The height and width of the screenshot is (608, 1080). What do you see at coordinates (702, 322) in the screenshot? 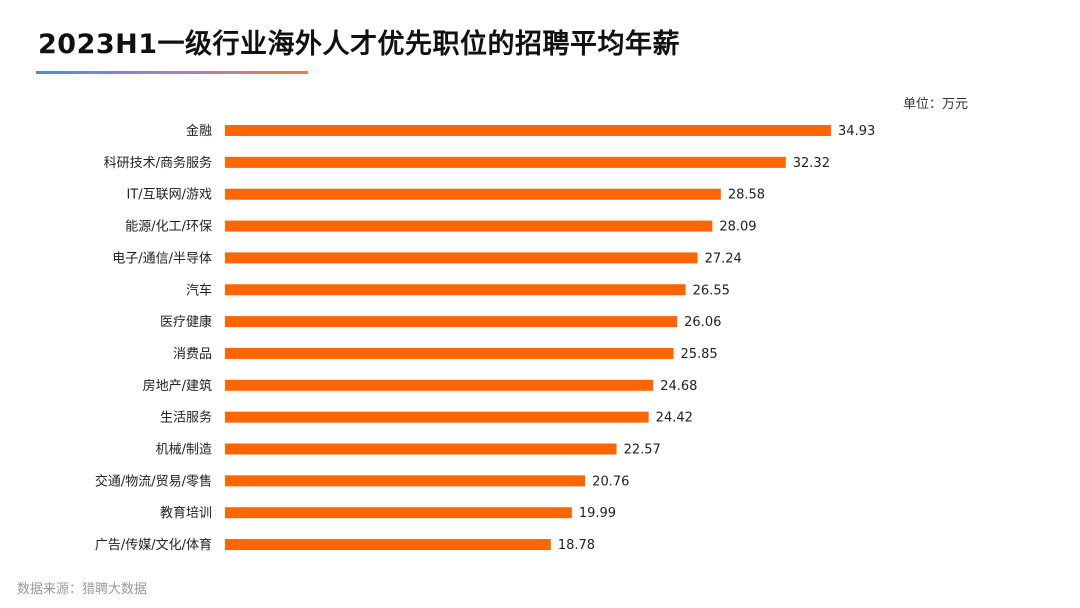
I see `data-label: 26.06` at bounding box center [702, 322].